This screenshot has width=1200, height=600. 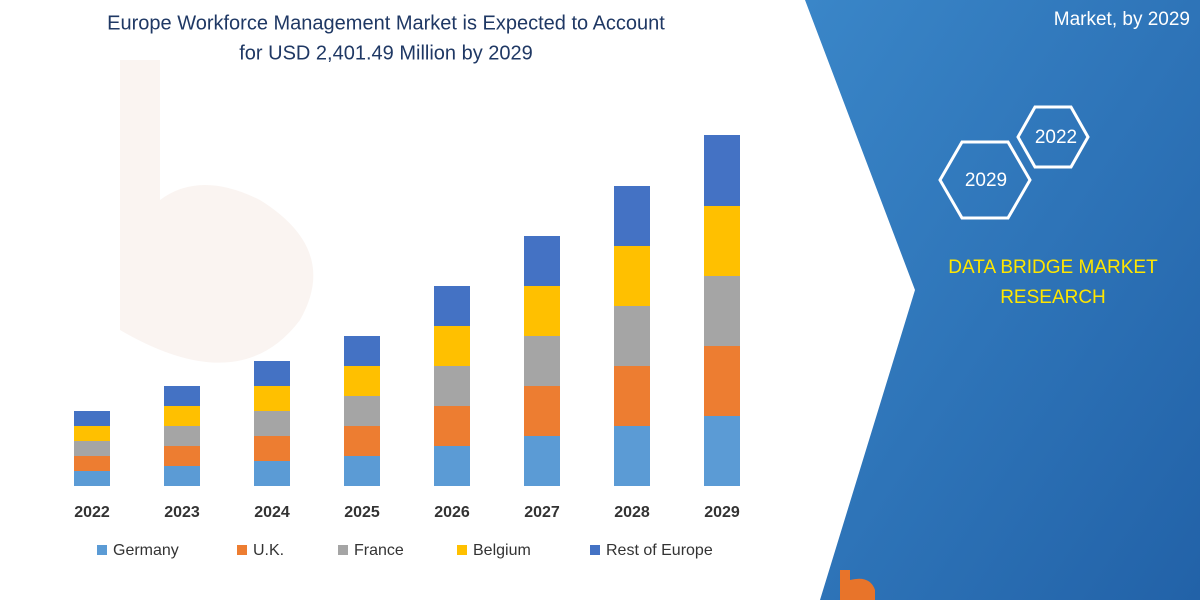 What do you see at coordinates (452, 512) in the screenshot?
I see `x-tick-label: 2026` at bounding box center [452, 512].